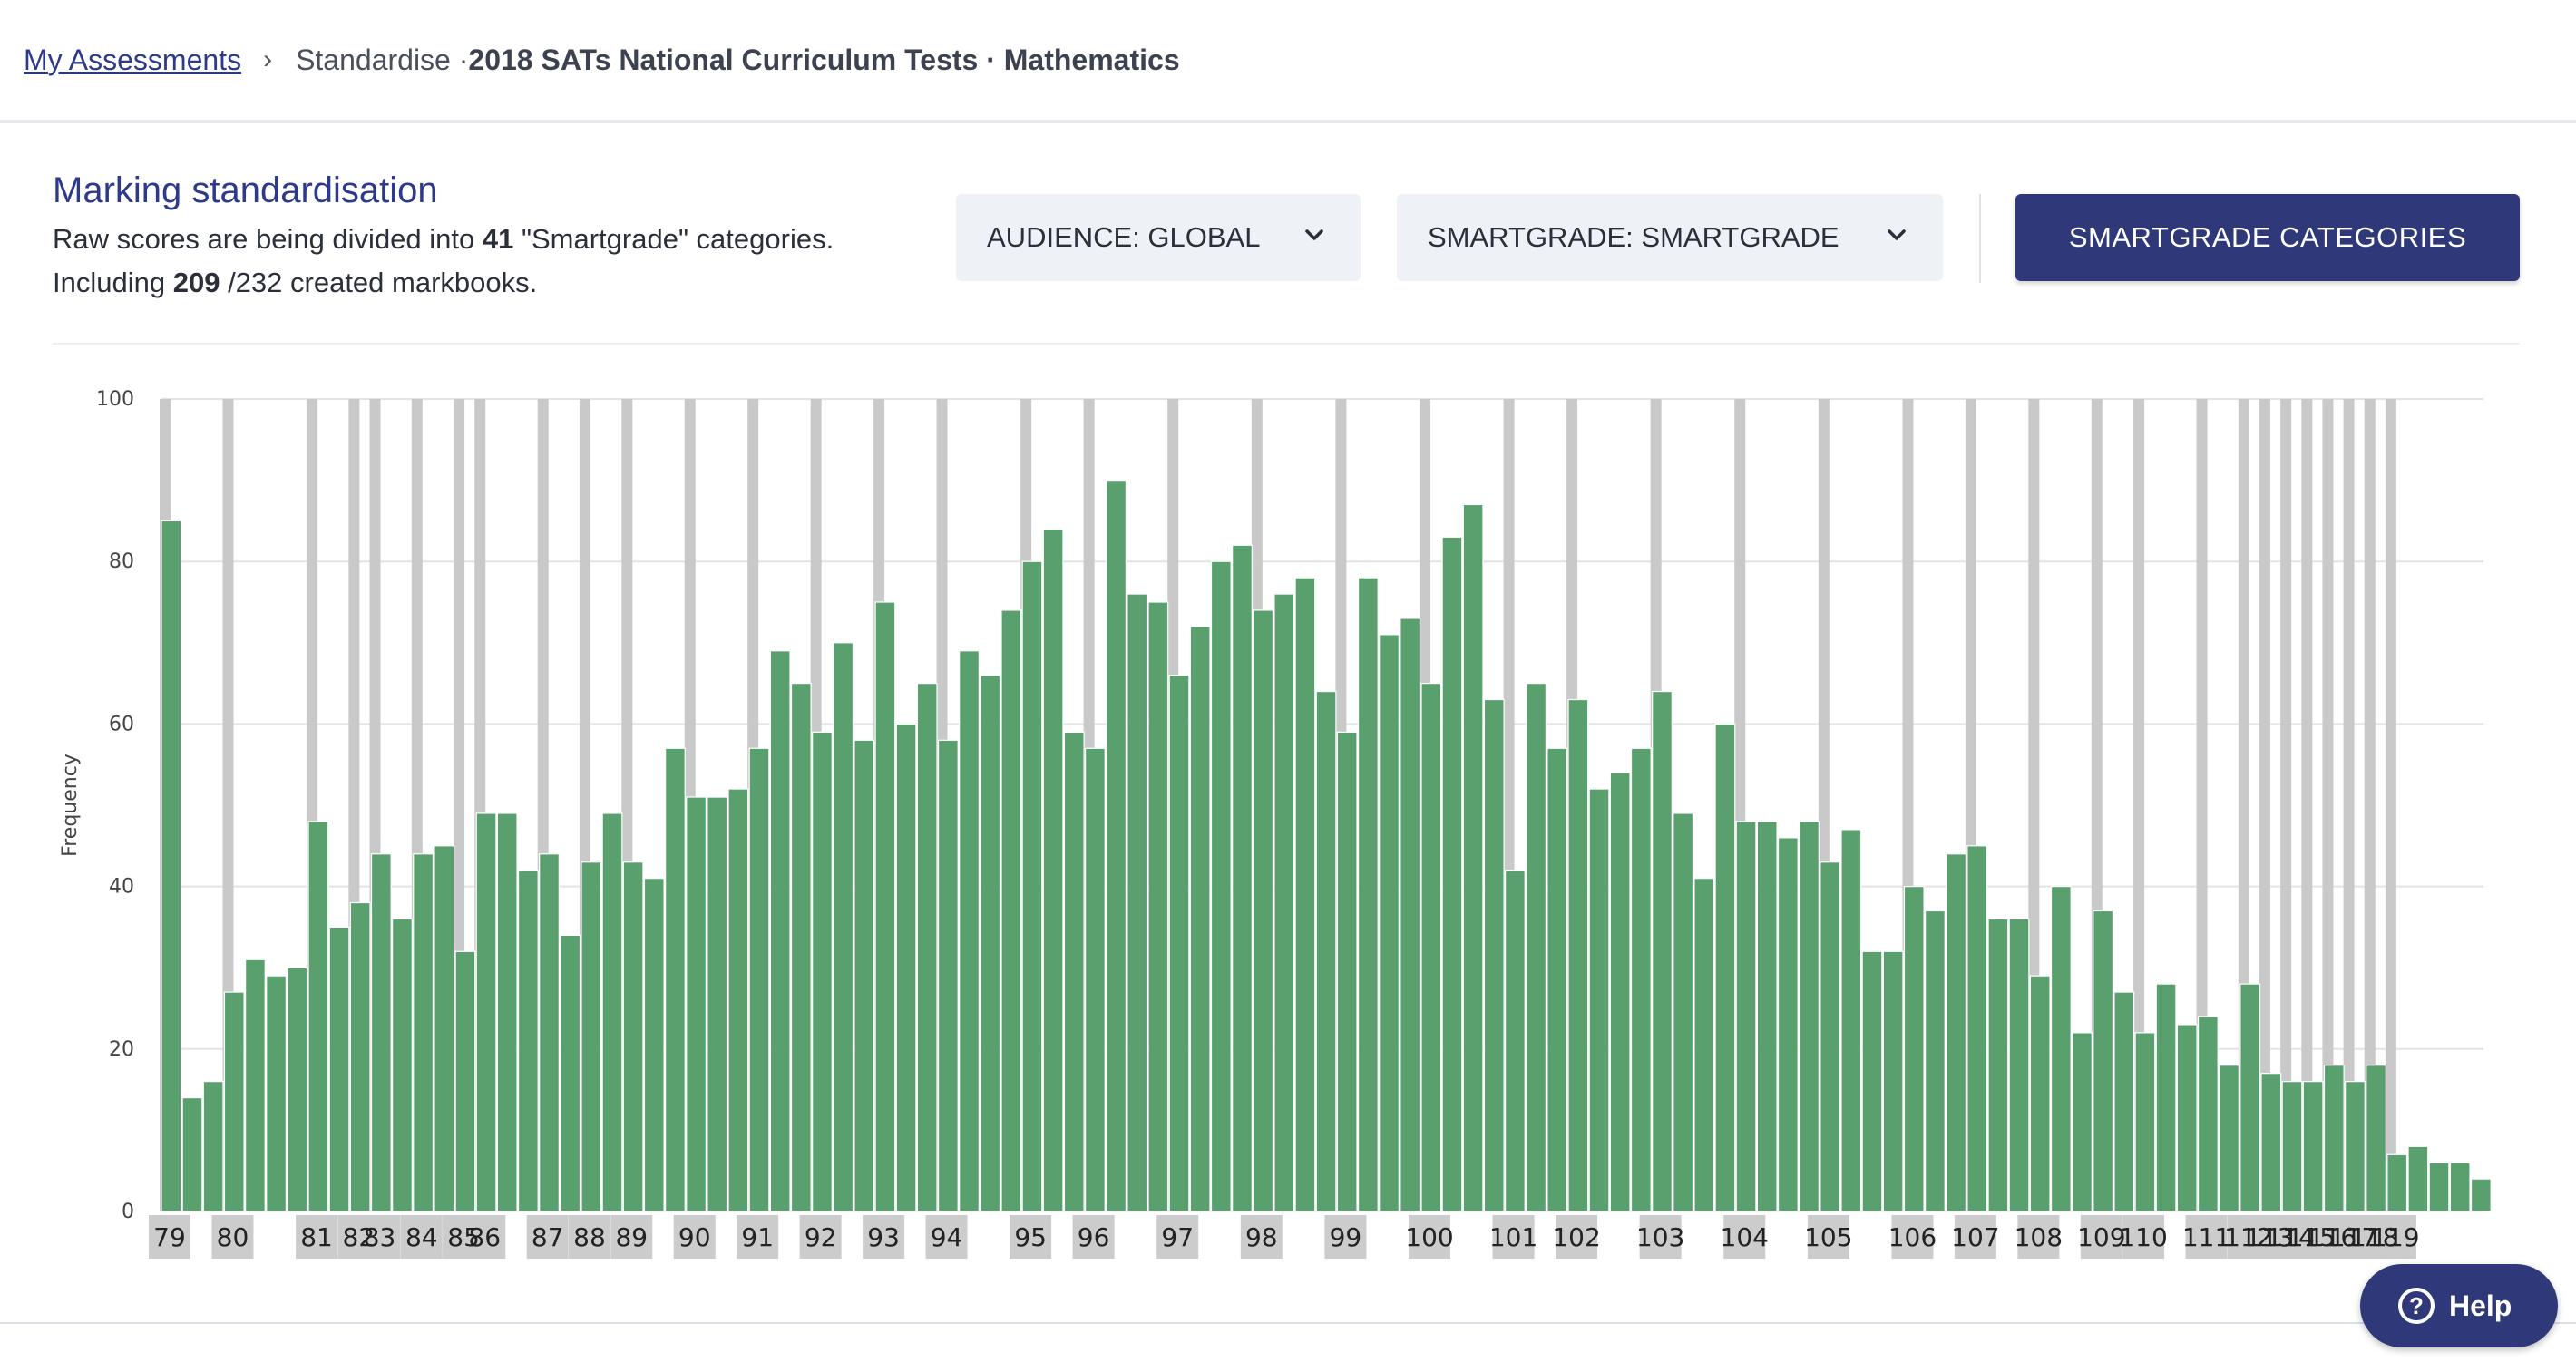 The image size is (2576, 1362). I want to click on audience-select: AUDIENCE: GLOBAL, so click(1158, 237).